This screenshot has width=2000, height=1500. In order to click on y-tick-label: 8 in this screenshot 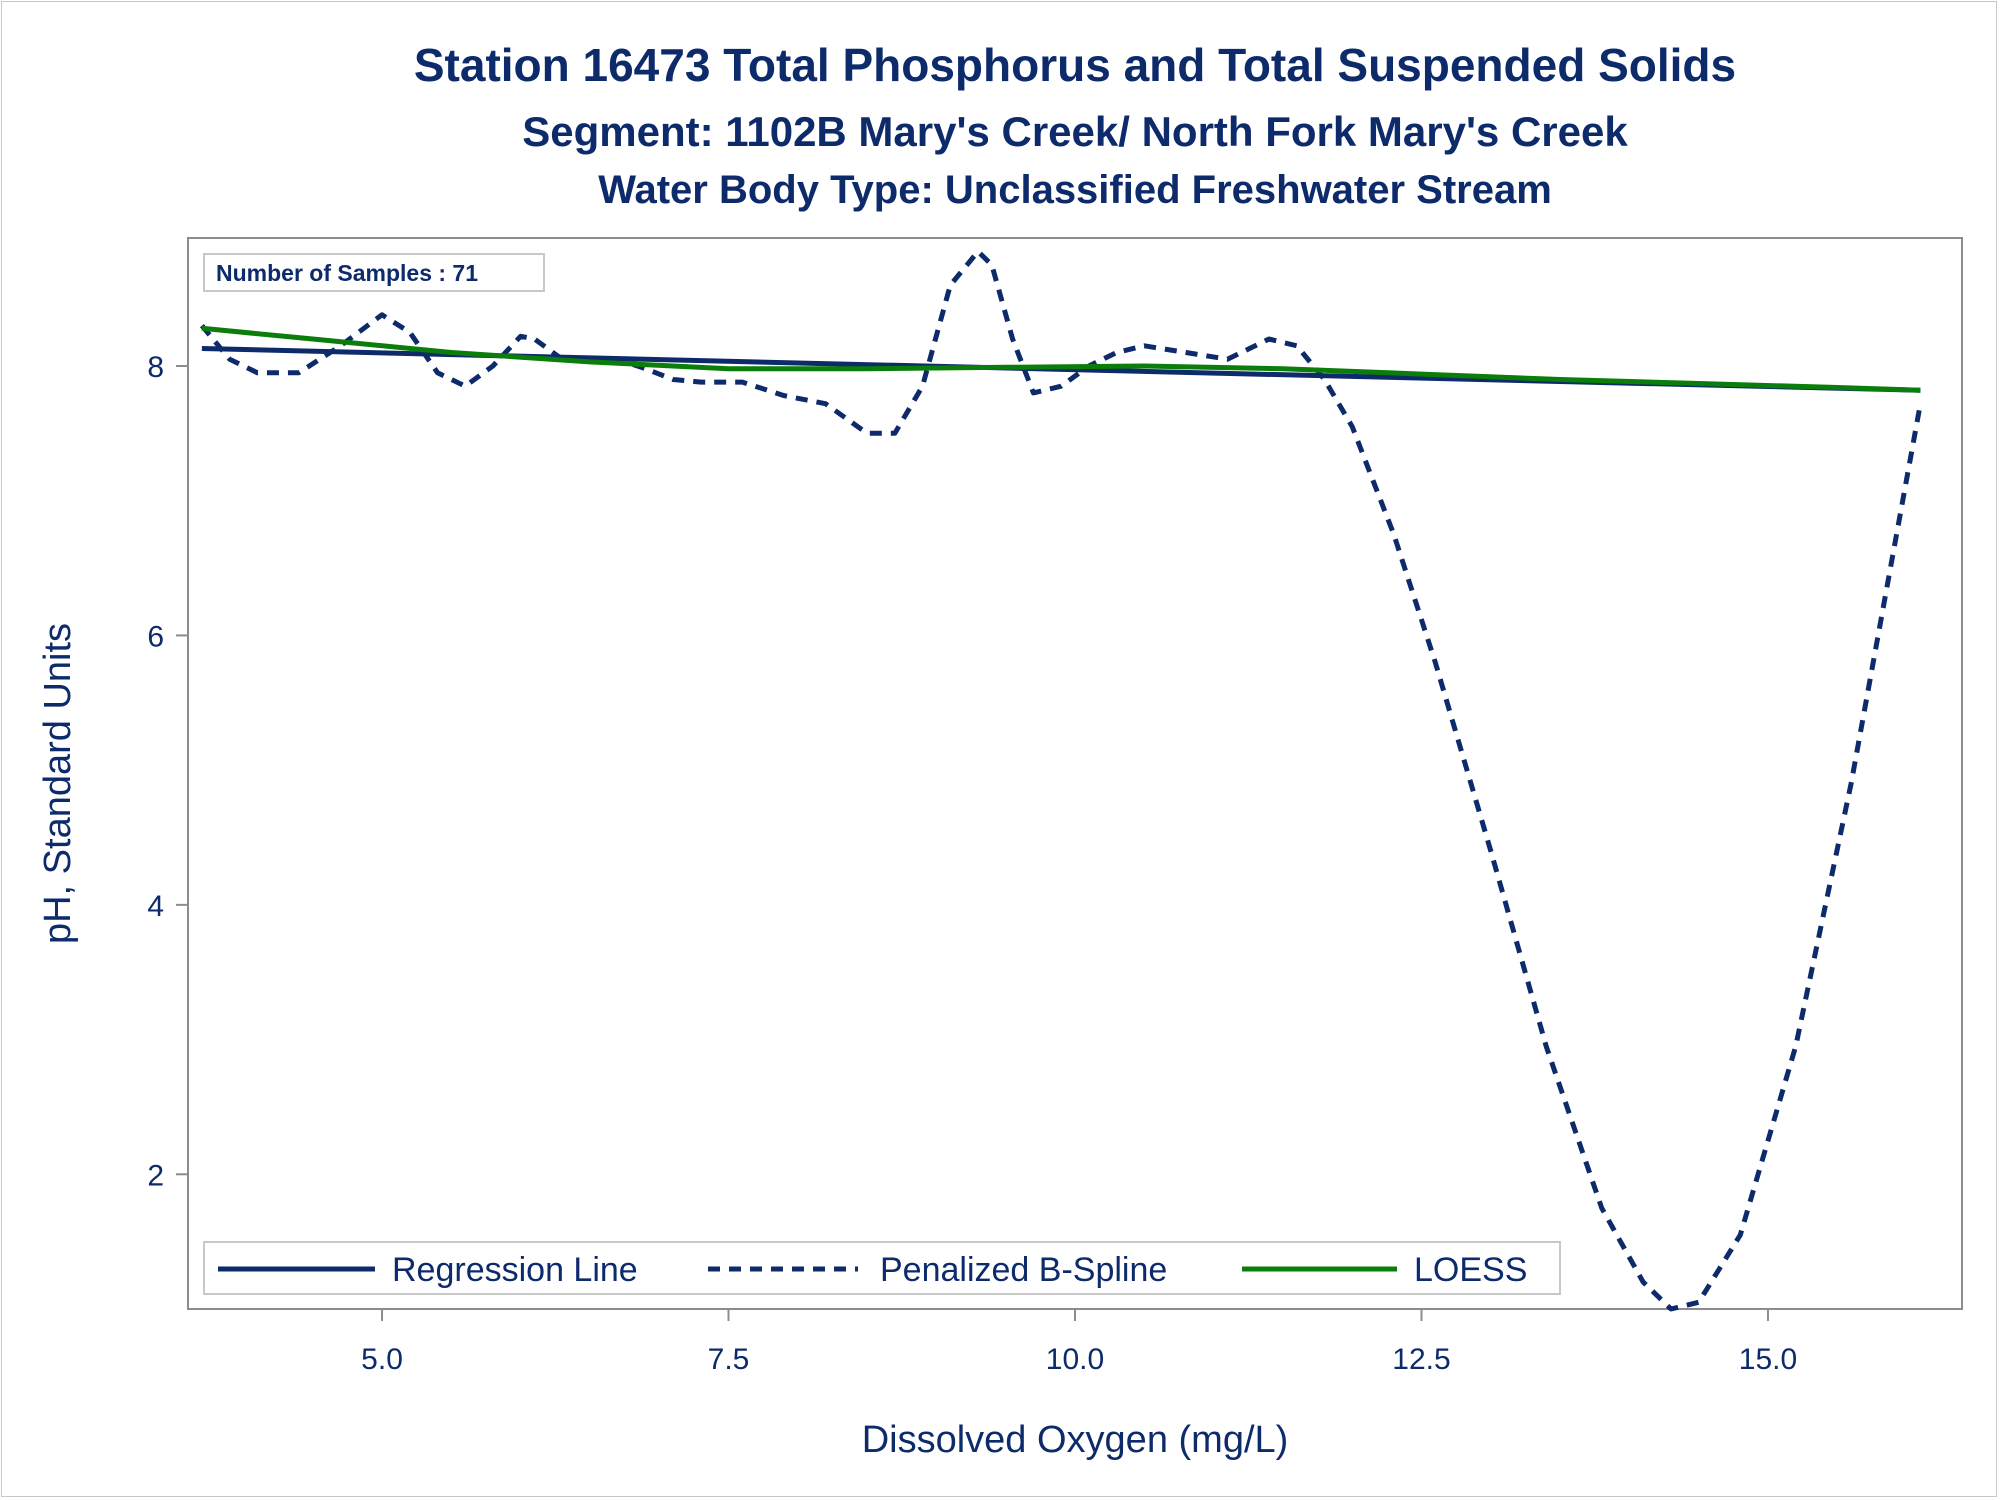, I will do `click(155, 367)`.